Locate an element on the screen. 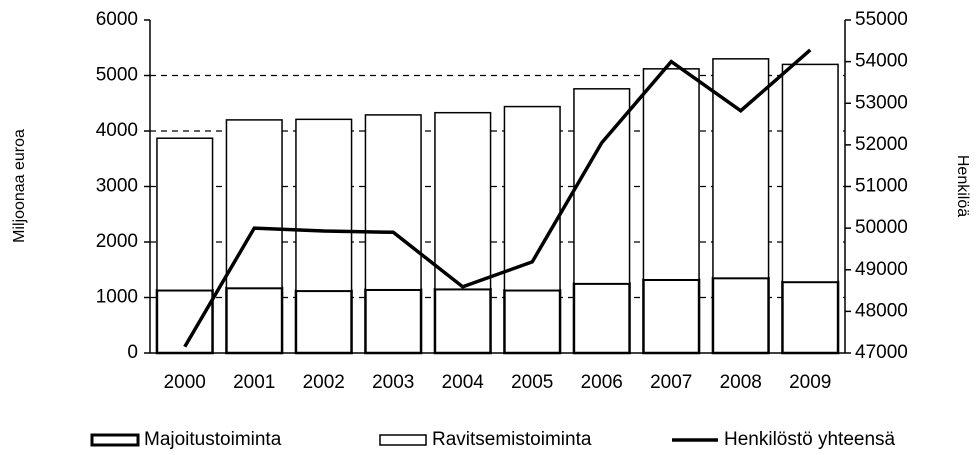 This screenshot has height=455, width=978. y2-tick-label: 55000 is located at coordinates (881, 19).